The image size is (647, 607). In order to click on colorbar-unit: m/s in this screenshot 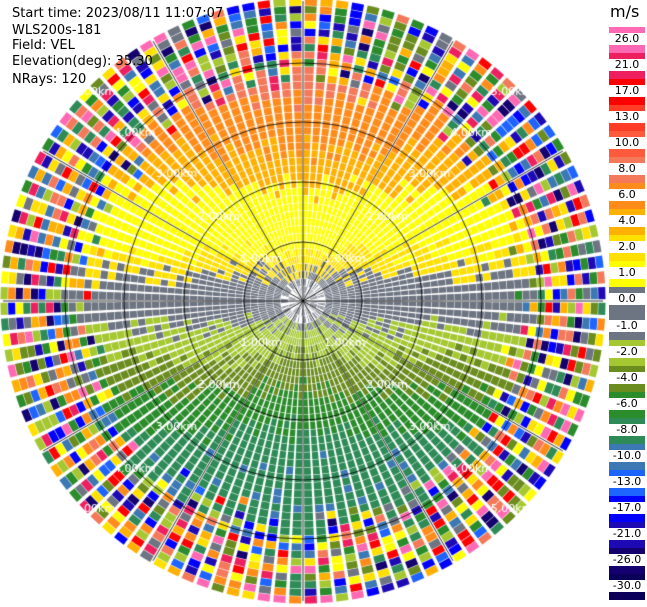, I will do `click(625, 11)`.